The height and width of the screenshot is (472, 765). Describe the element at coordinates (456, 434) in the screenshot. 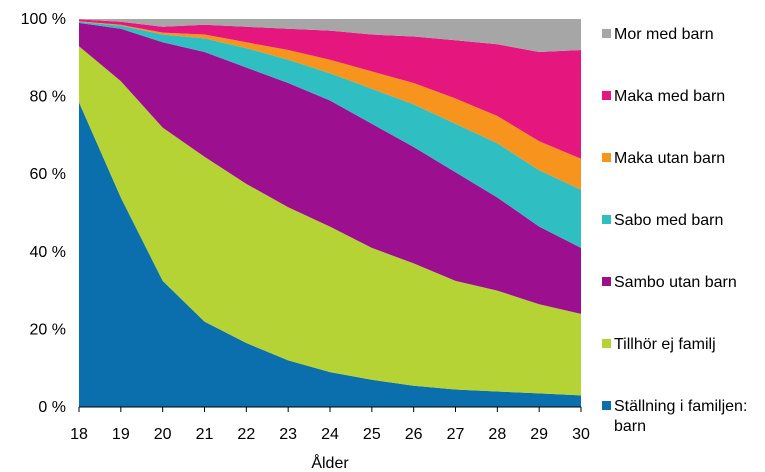

I see `x-tick-label: 27` at that location.